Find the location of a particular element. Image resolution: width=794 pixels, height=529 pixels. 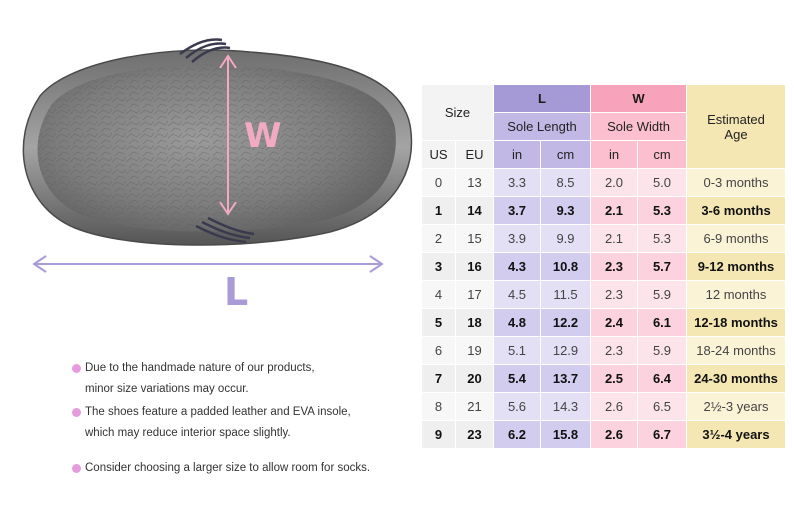

us-cell: 7 is located at coordinates (438, 378).